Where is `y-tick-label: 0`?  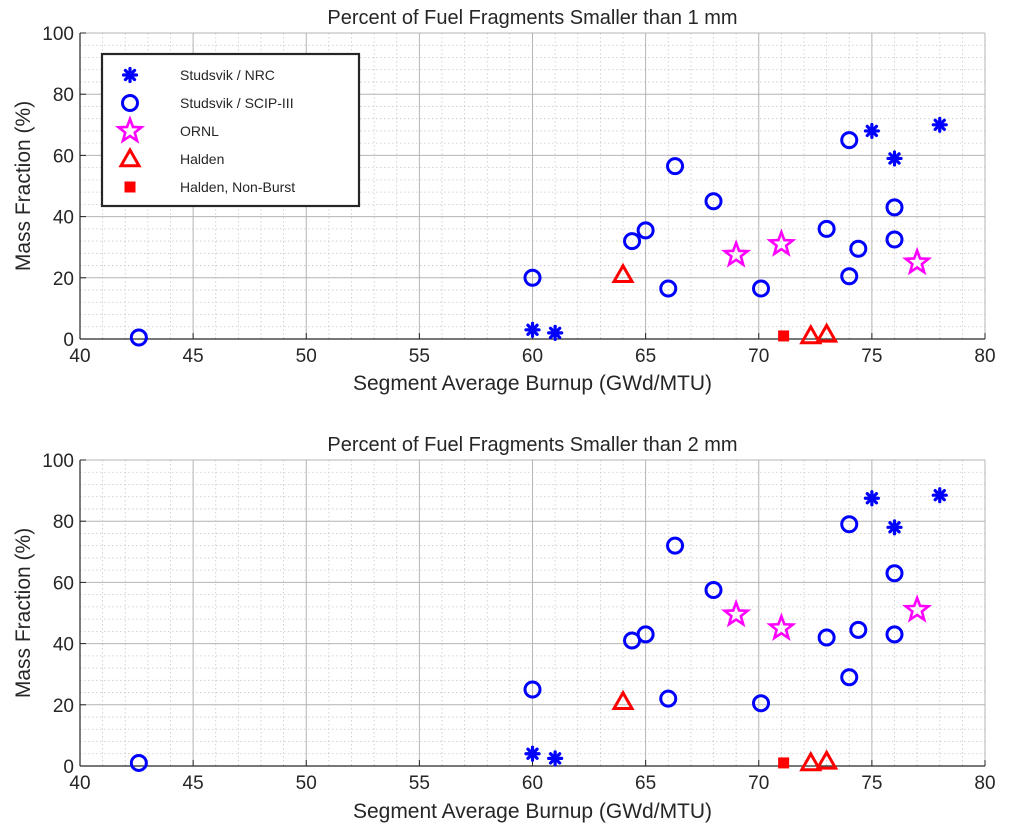
y-tick-label: 0 is located at coordinates (68, 767).